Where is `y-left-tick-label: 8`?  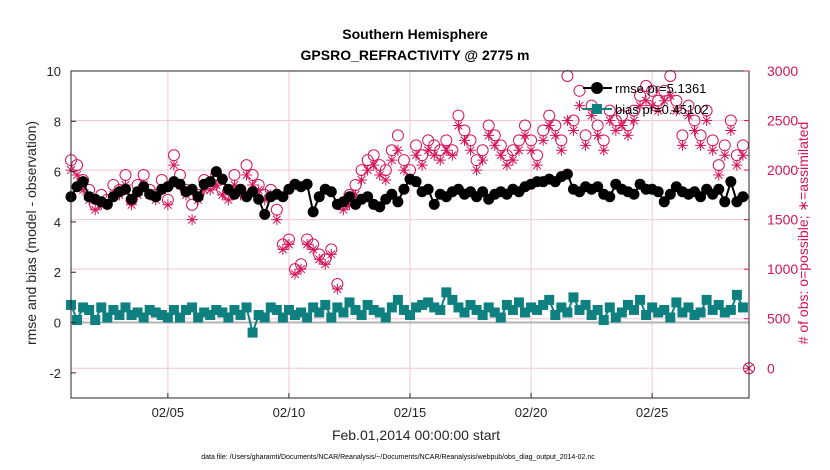
y-left-tick-label: 8 is located at coordinates (57, 121).